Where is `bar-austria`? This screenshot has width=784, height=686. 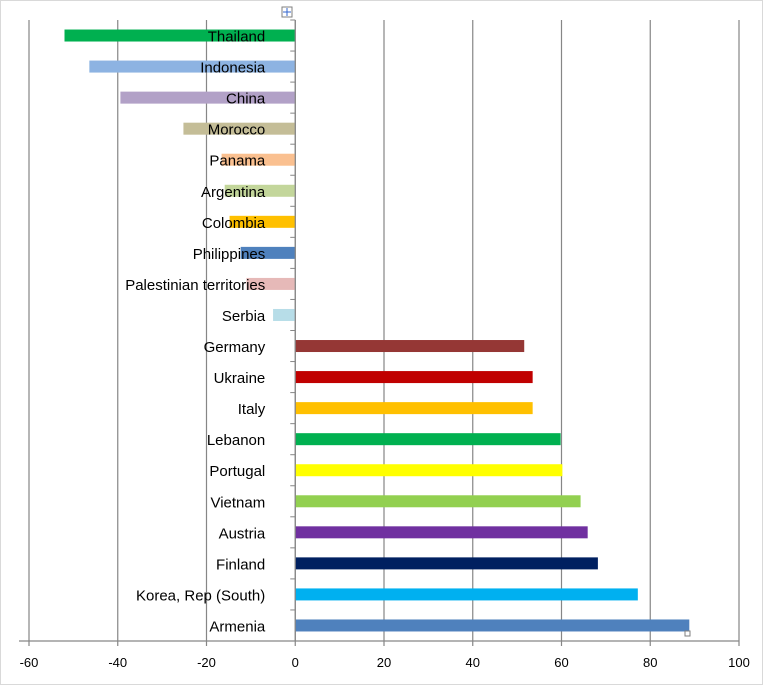
bar-austria is located at coordinates (441, 532).